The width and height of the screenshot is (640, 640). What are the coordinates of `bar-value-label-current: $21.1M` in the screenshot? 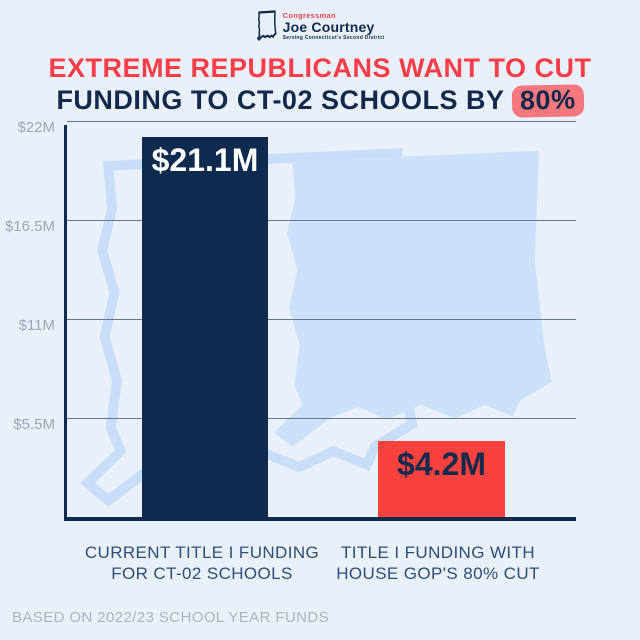 It's located at (205, 160).